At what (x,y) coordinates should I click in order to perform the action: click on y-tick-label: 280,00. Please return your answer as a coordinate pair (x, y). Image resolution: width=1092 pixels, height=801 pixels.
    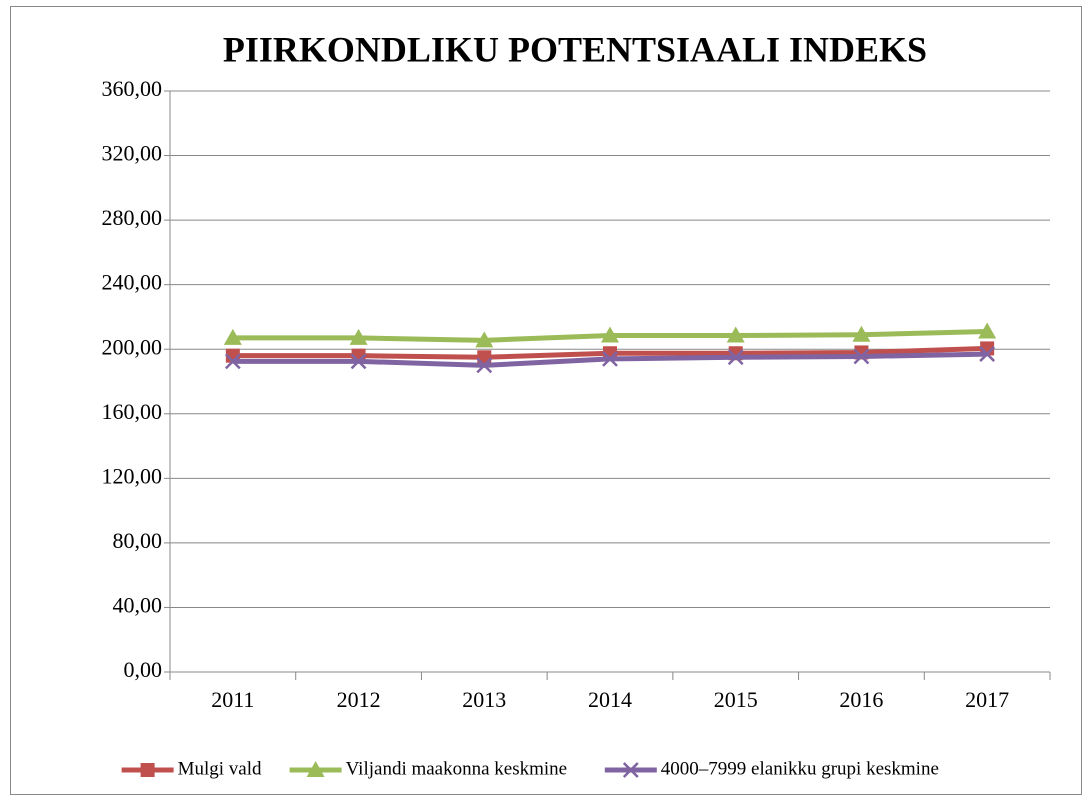
    Looking at the image, I should click on (132, 217).